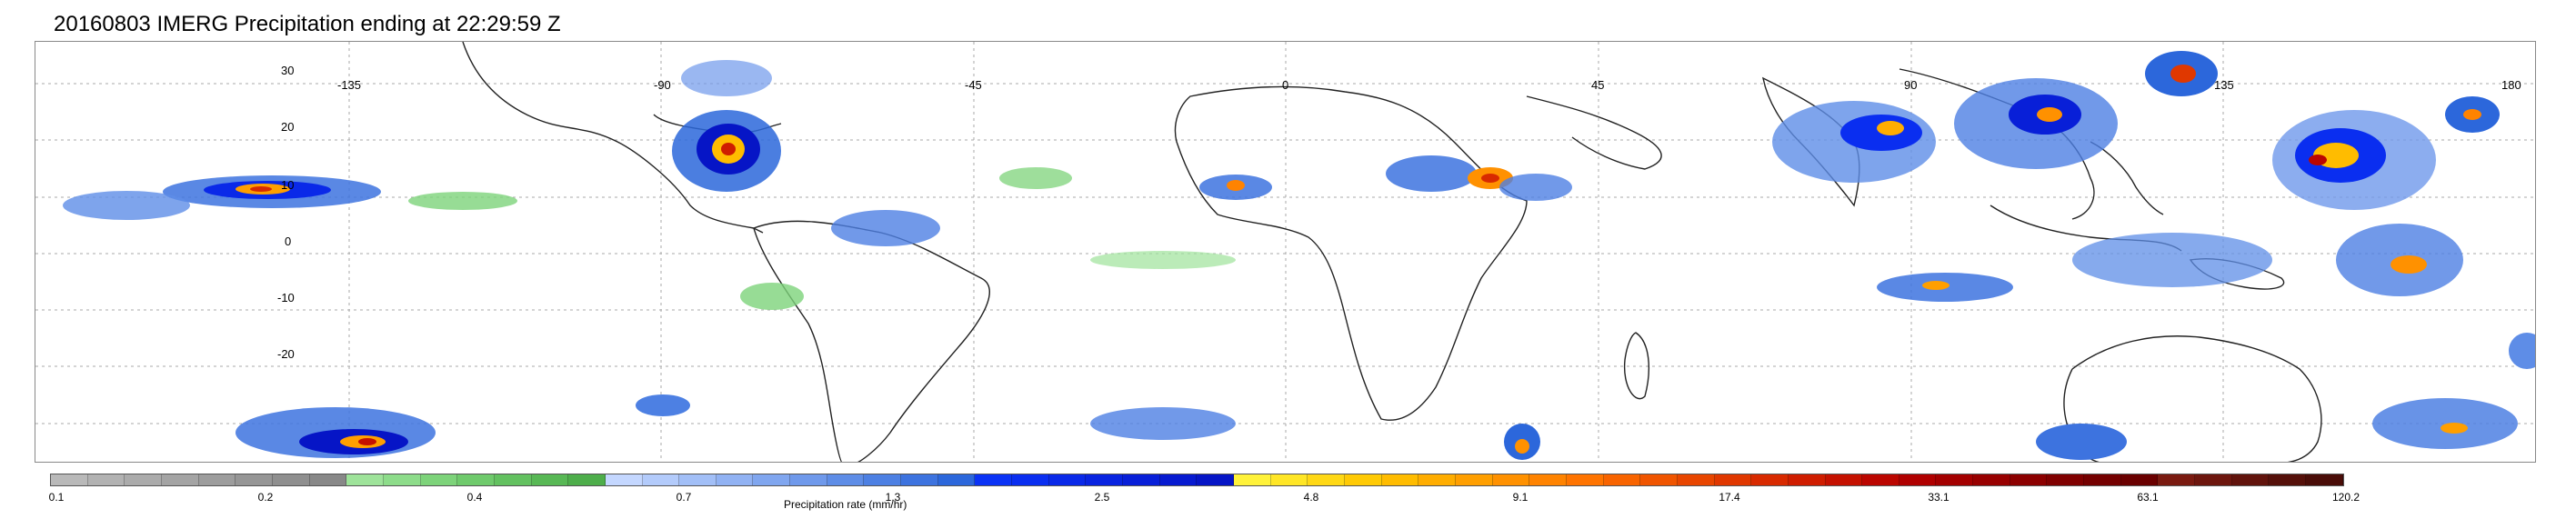  What do you see at coordinates (288, 70) in the screenshot?
I see `lat-label: 30` at bounding box center [288, 70].